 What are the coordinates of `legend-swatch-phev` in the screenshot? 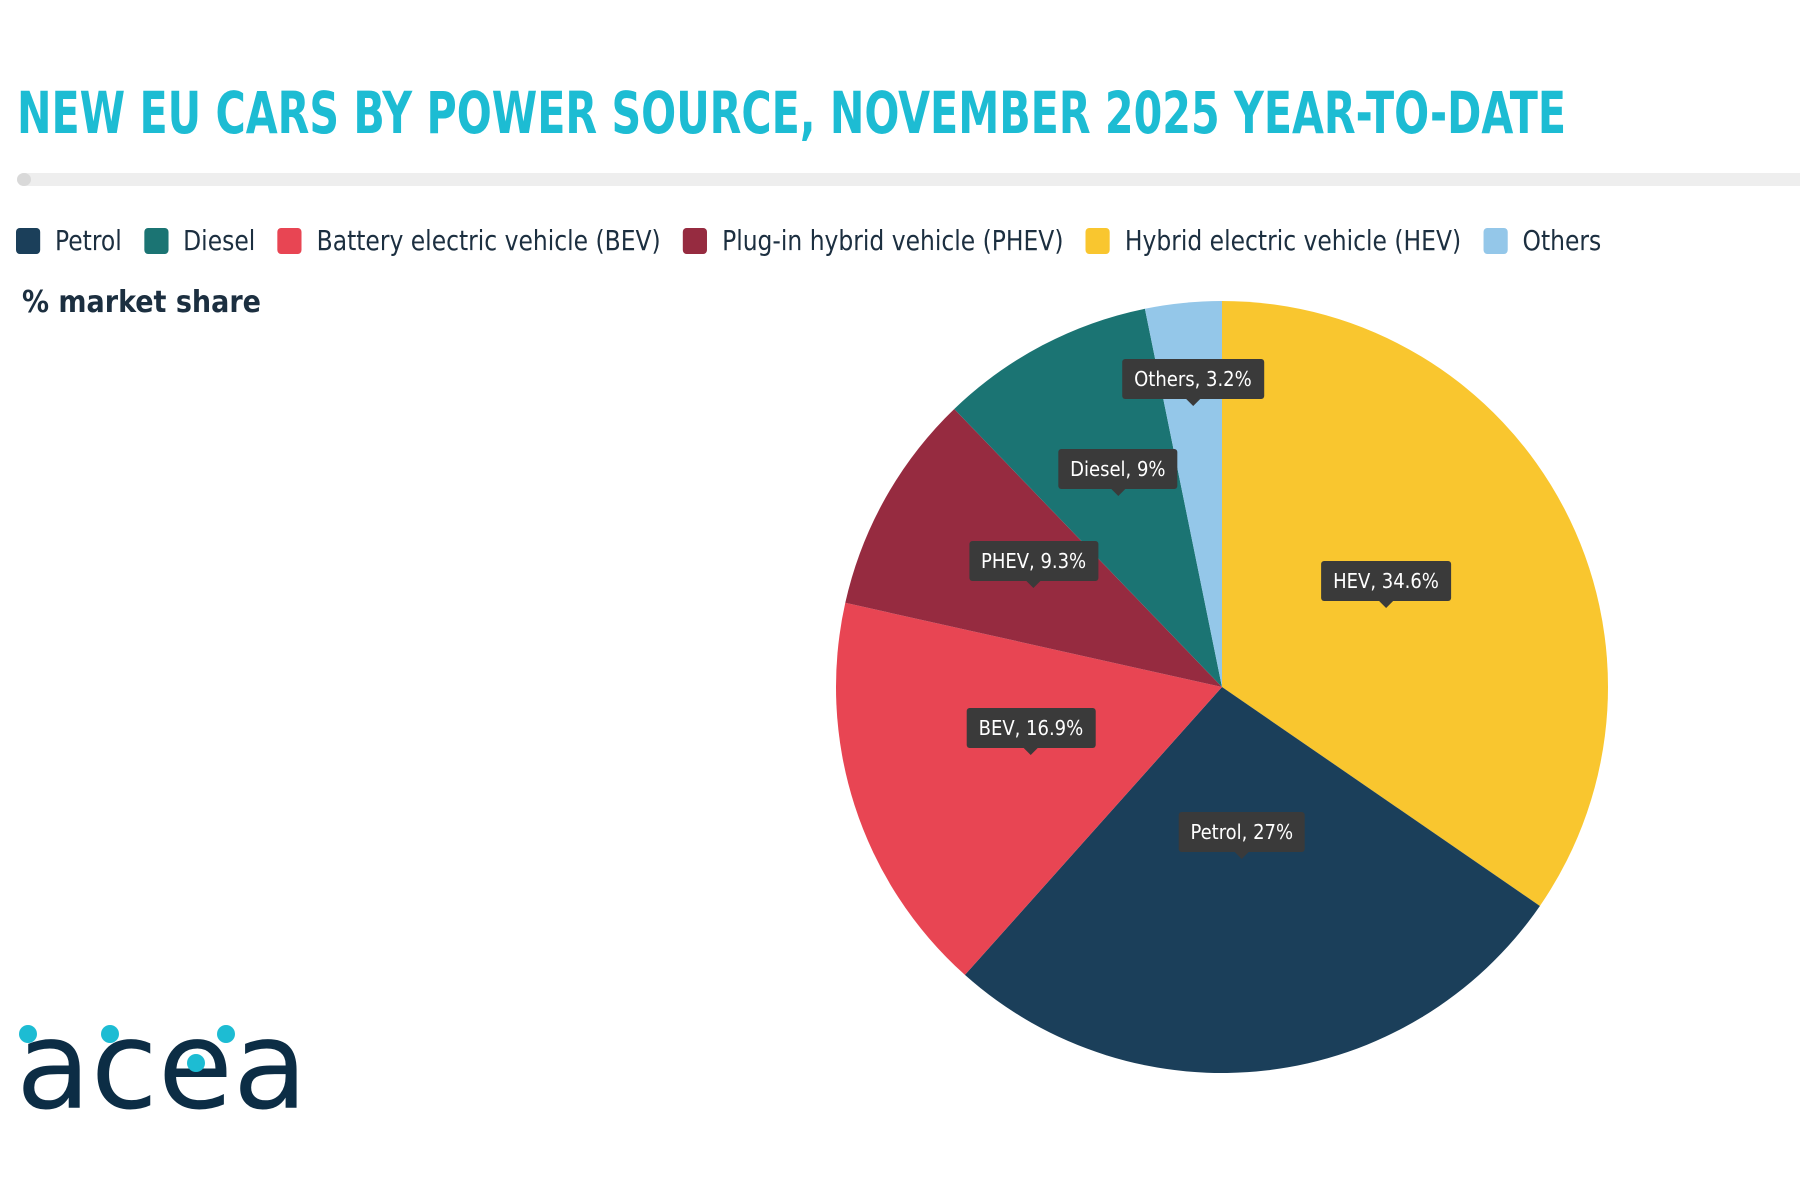 It's located at (695, 240).